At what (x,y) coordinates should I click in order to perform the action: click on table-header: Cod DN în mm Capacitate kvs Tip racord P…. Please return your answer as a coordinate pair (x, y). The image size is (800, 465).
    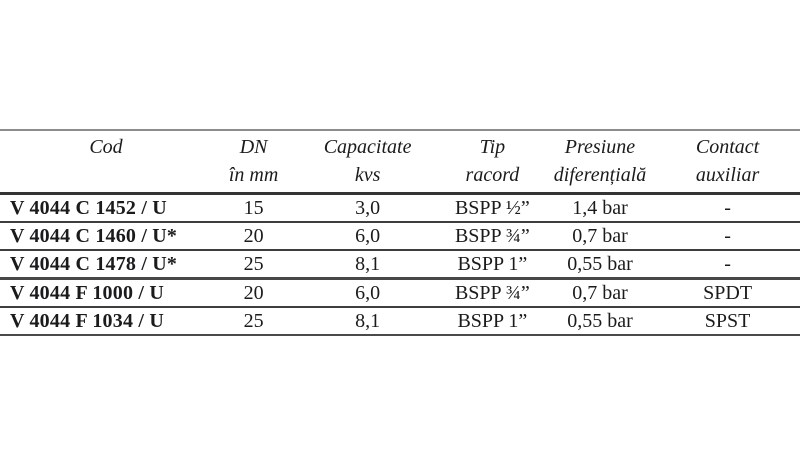
    Looking at the image, I should click on (400, 162).